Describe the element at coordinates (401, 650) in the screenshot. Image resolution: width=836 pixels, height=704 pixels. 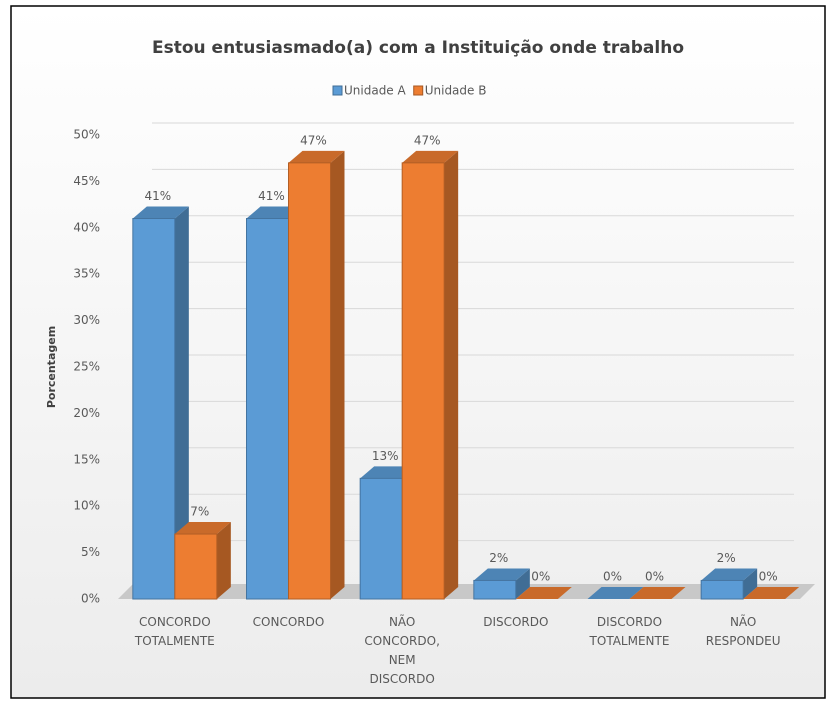
I see `x-tick-label: NÃO CONCORDO, NEM DISCORDO` at that location.